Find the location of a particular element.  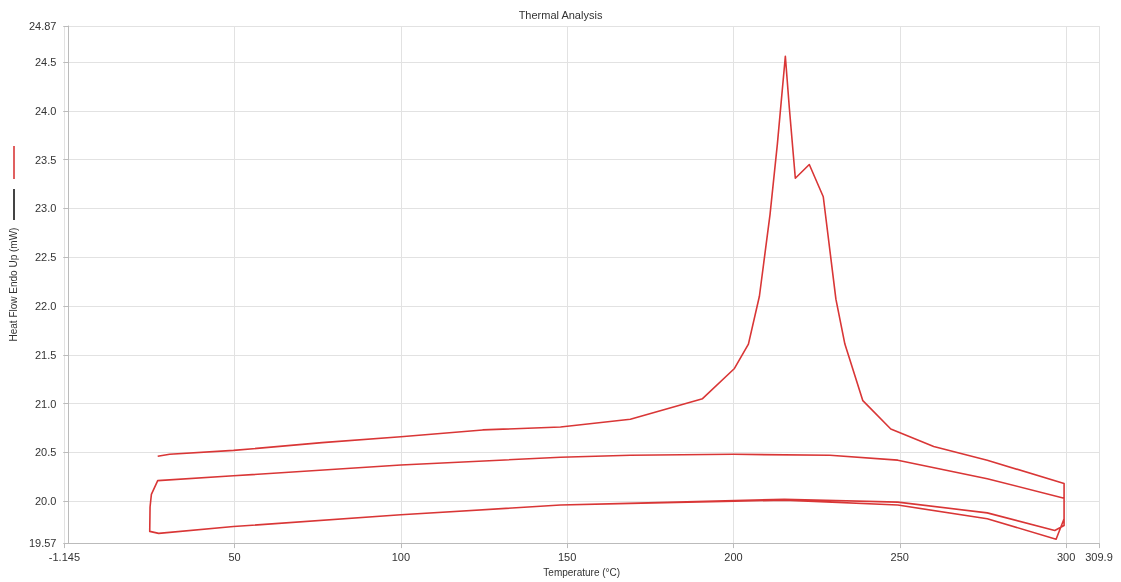

y-tick-label: 20.0 is located at coordinates (46, 501).